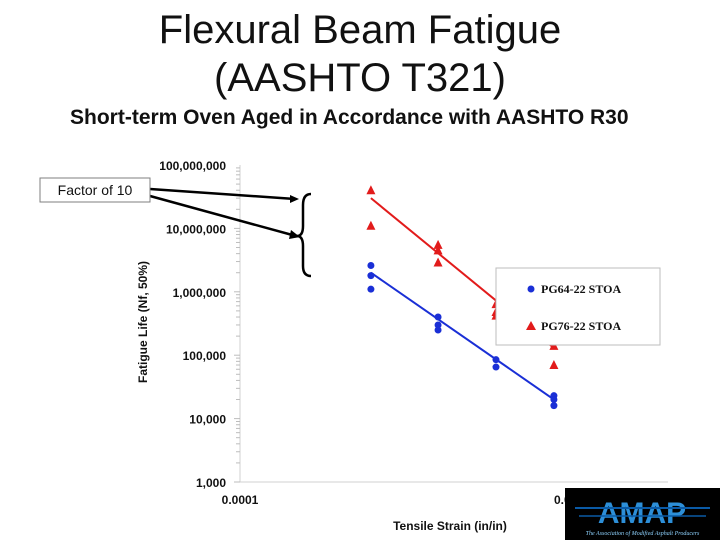  I want to click on y-axis-label: Fatigue Life (Nf, 50%), so click(143, 322).